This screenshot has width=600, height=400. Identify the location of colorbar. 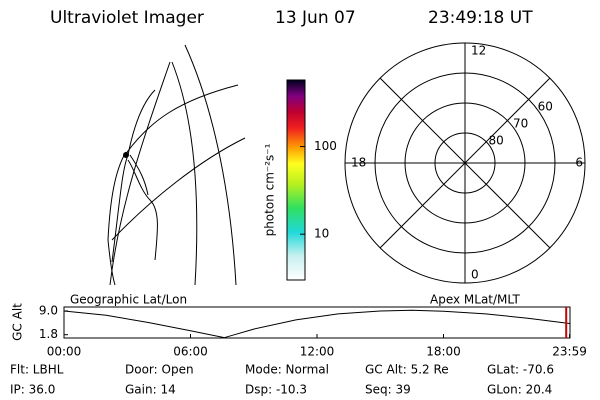
(296, 180).